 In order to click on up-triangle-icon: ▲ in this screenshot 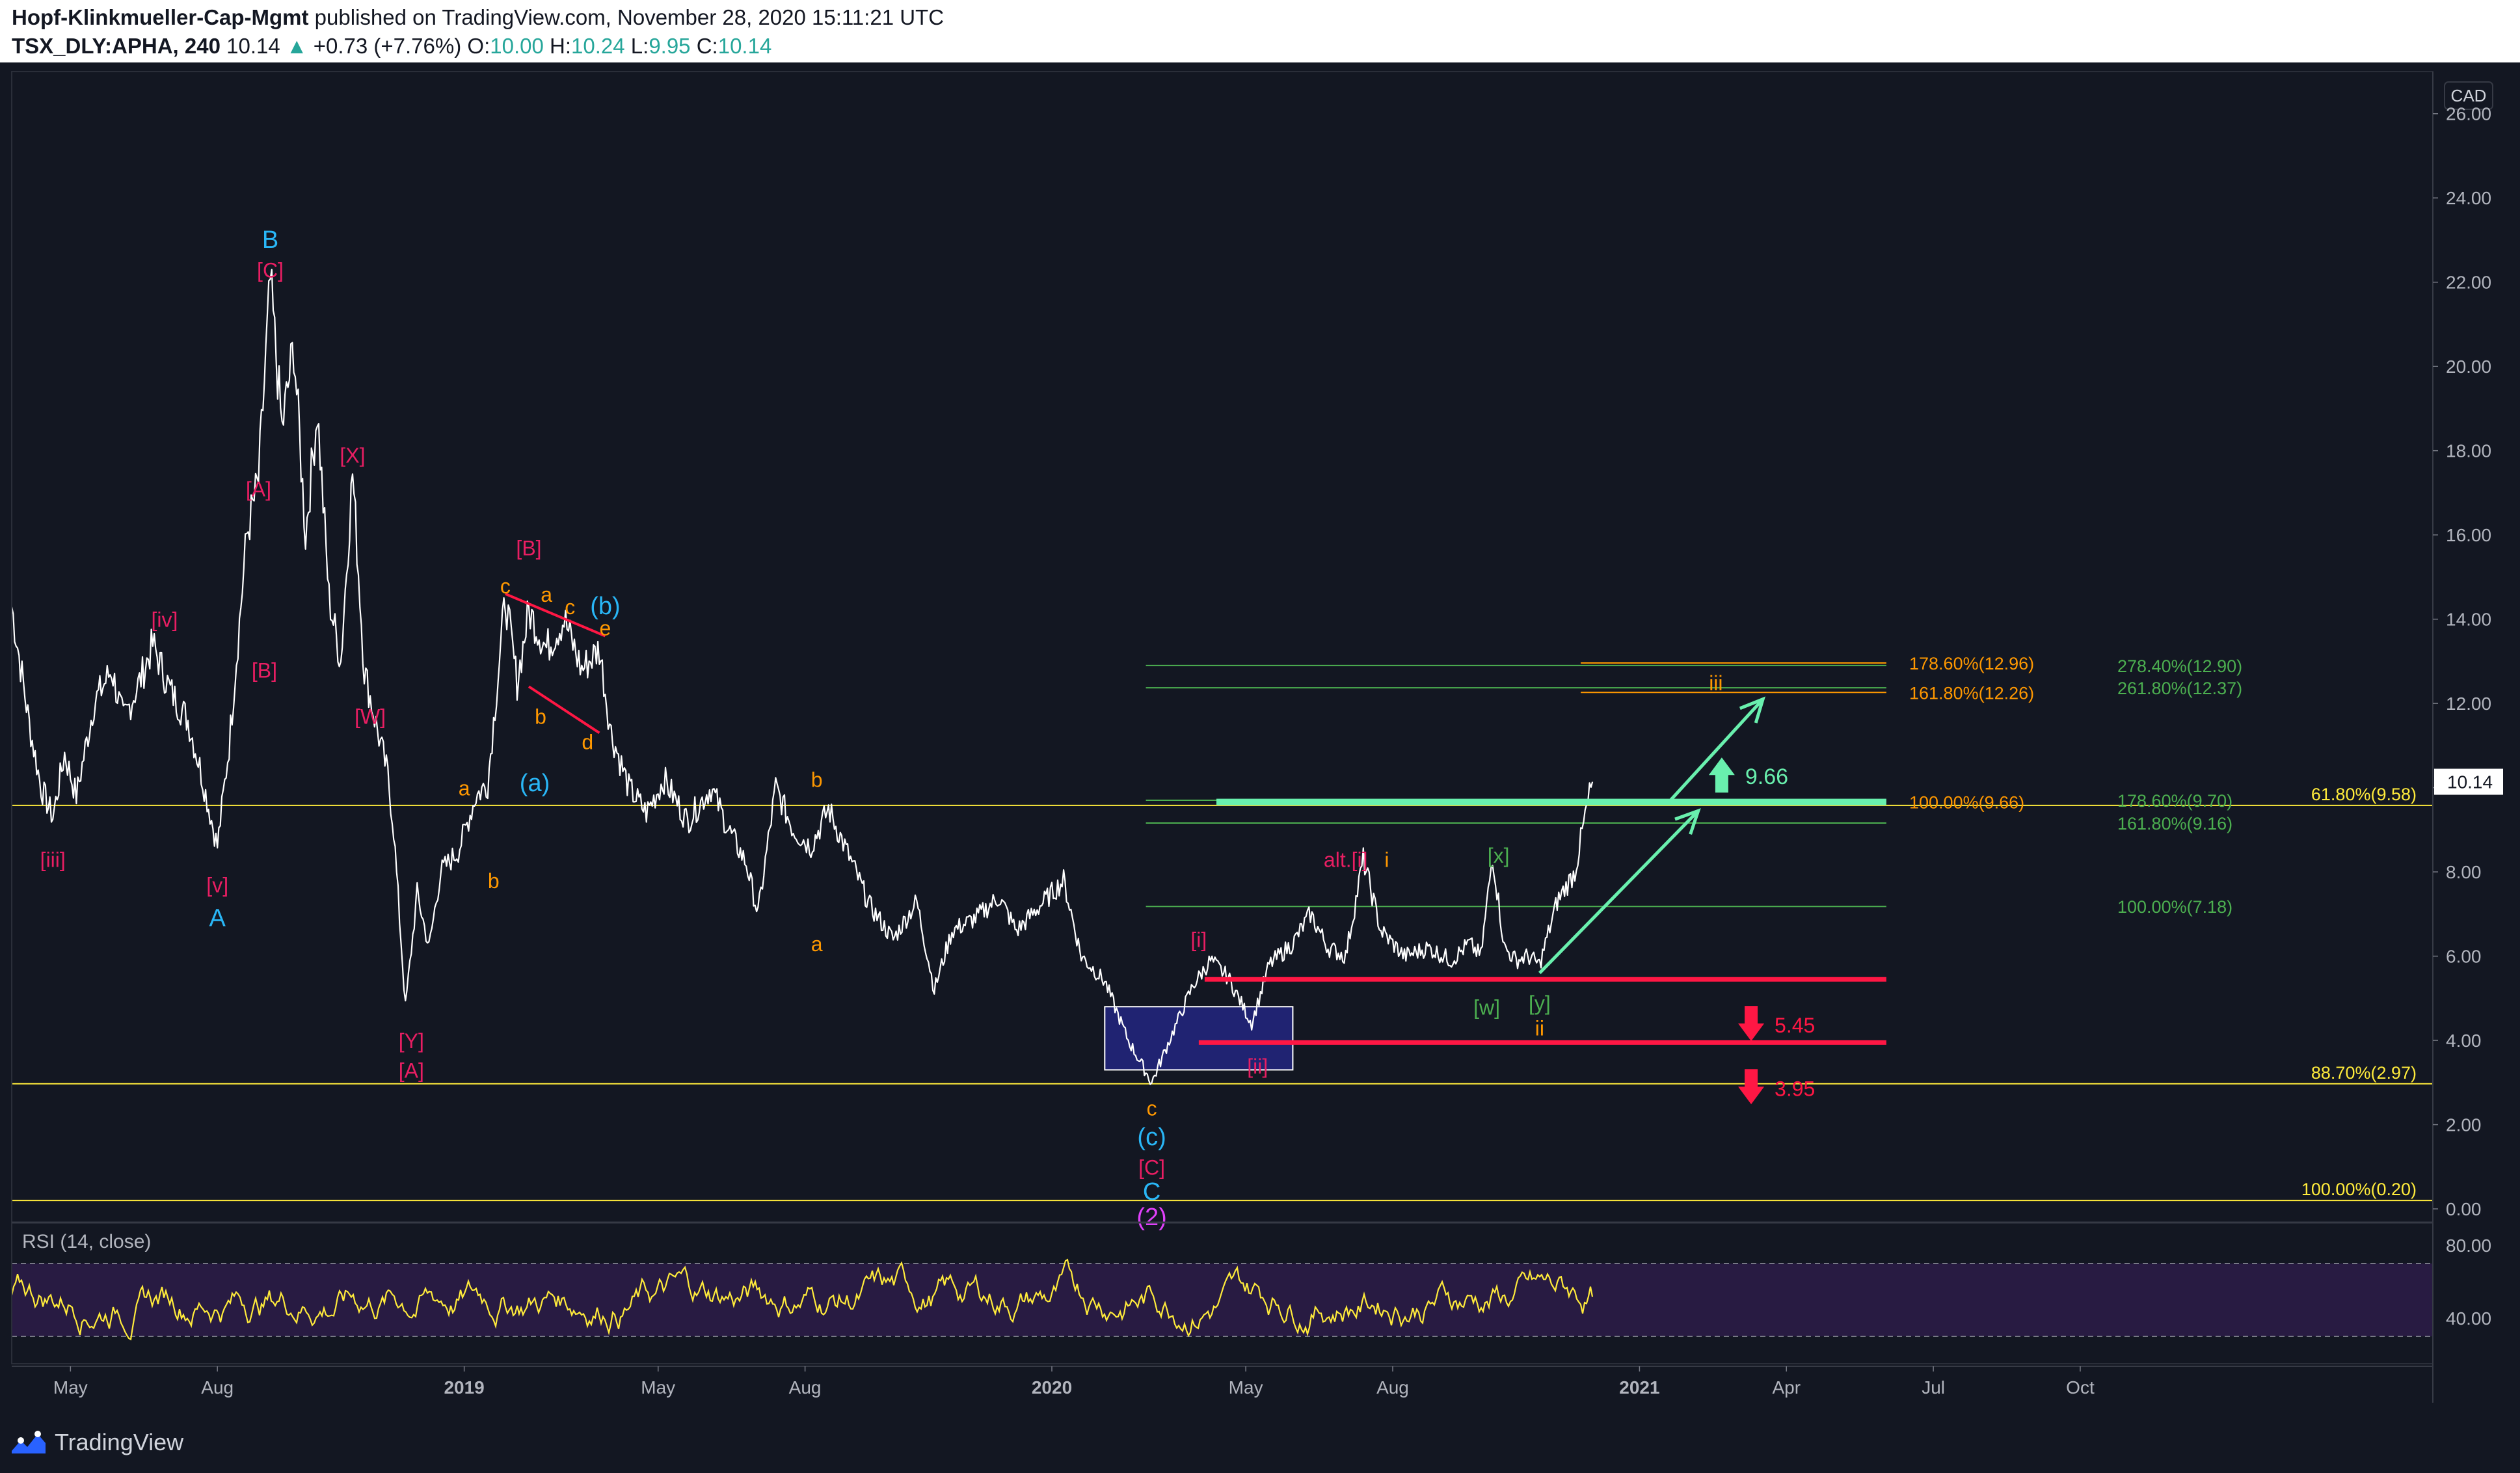, I will do `click(297, 46)`.